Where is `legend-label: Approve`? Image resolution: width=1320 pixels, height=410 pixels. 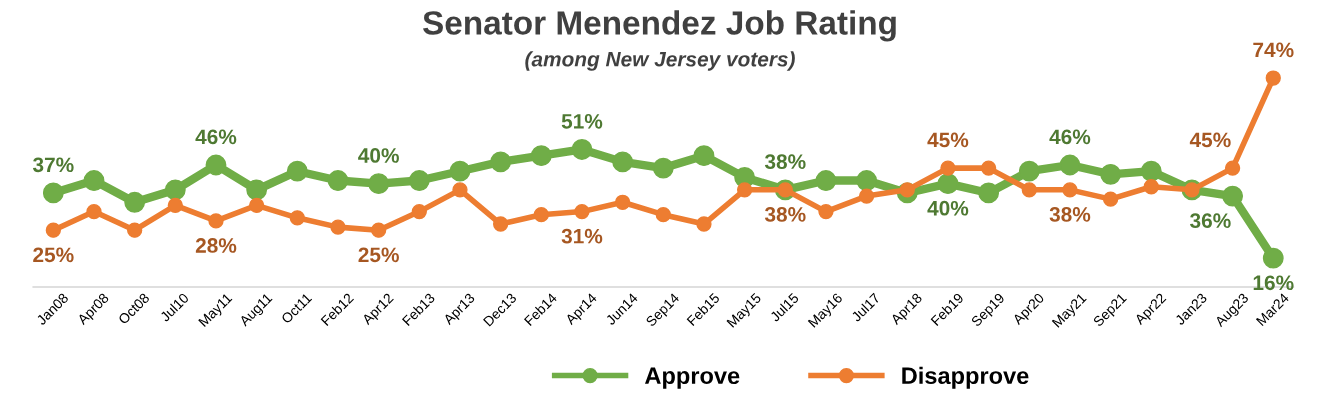
legend-label: Approve is located at coordinates (692, 378).